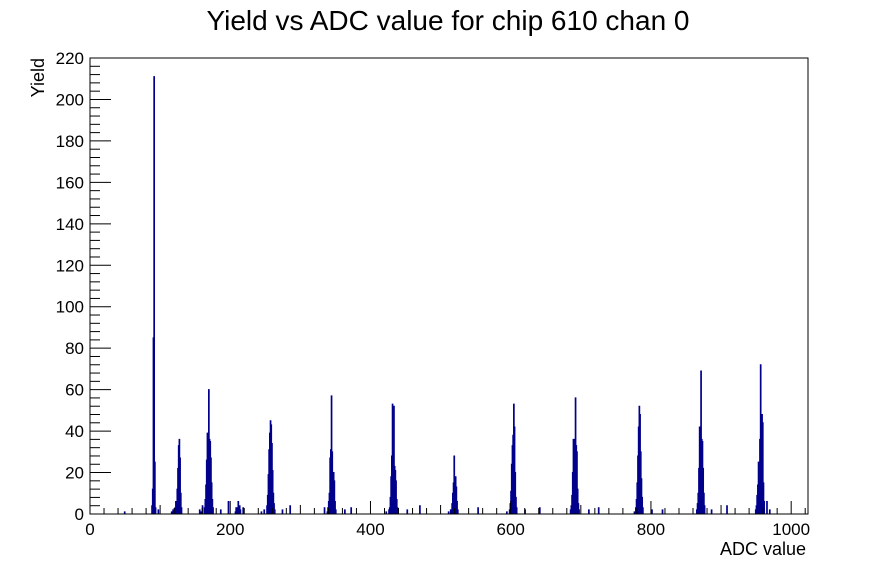 The image size is (896, 572). Describe the element at coordinates (70, 141) in the screenshot. I see `y-tick-label: 180` at that location.